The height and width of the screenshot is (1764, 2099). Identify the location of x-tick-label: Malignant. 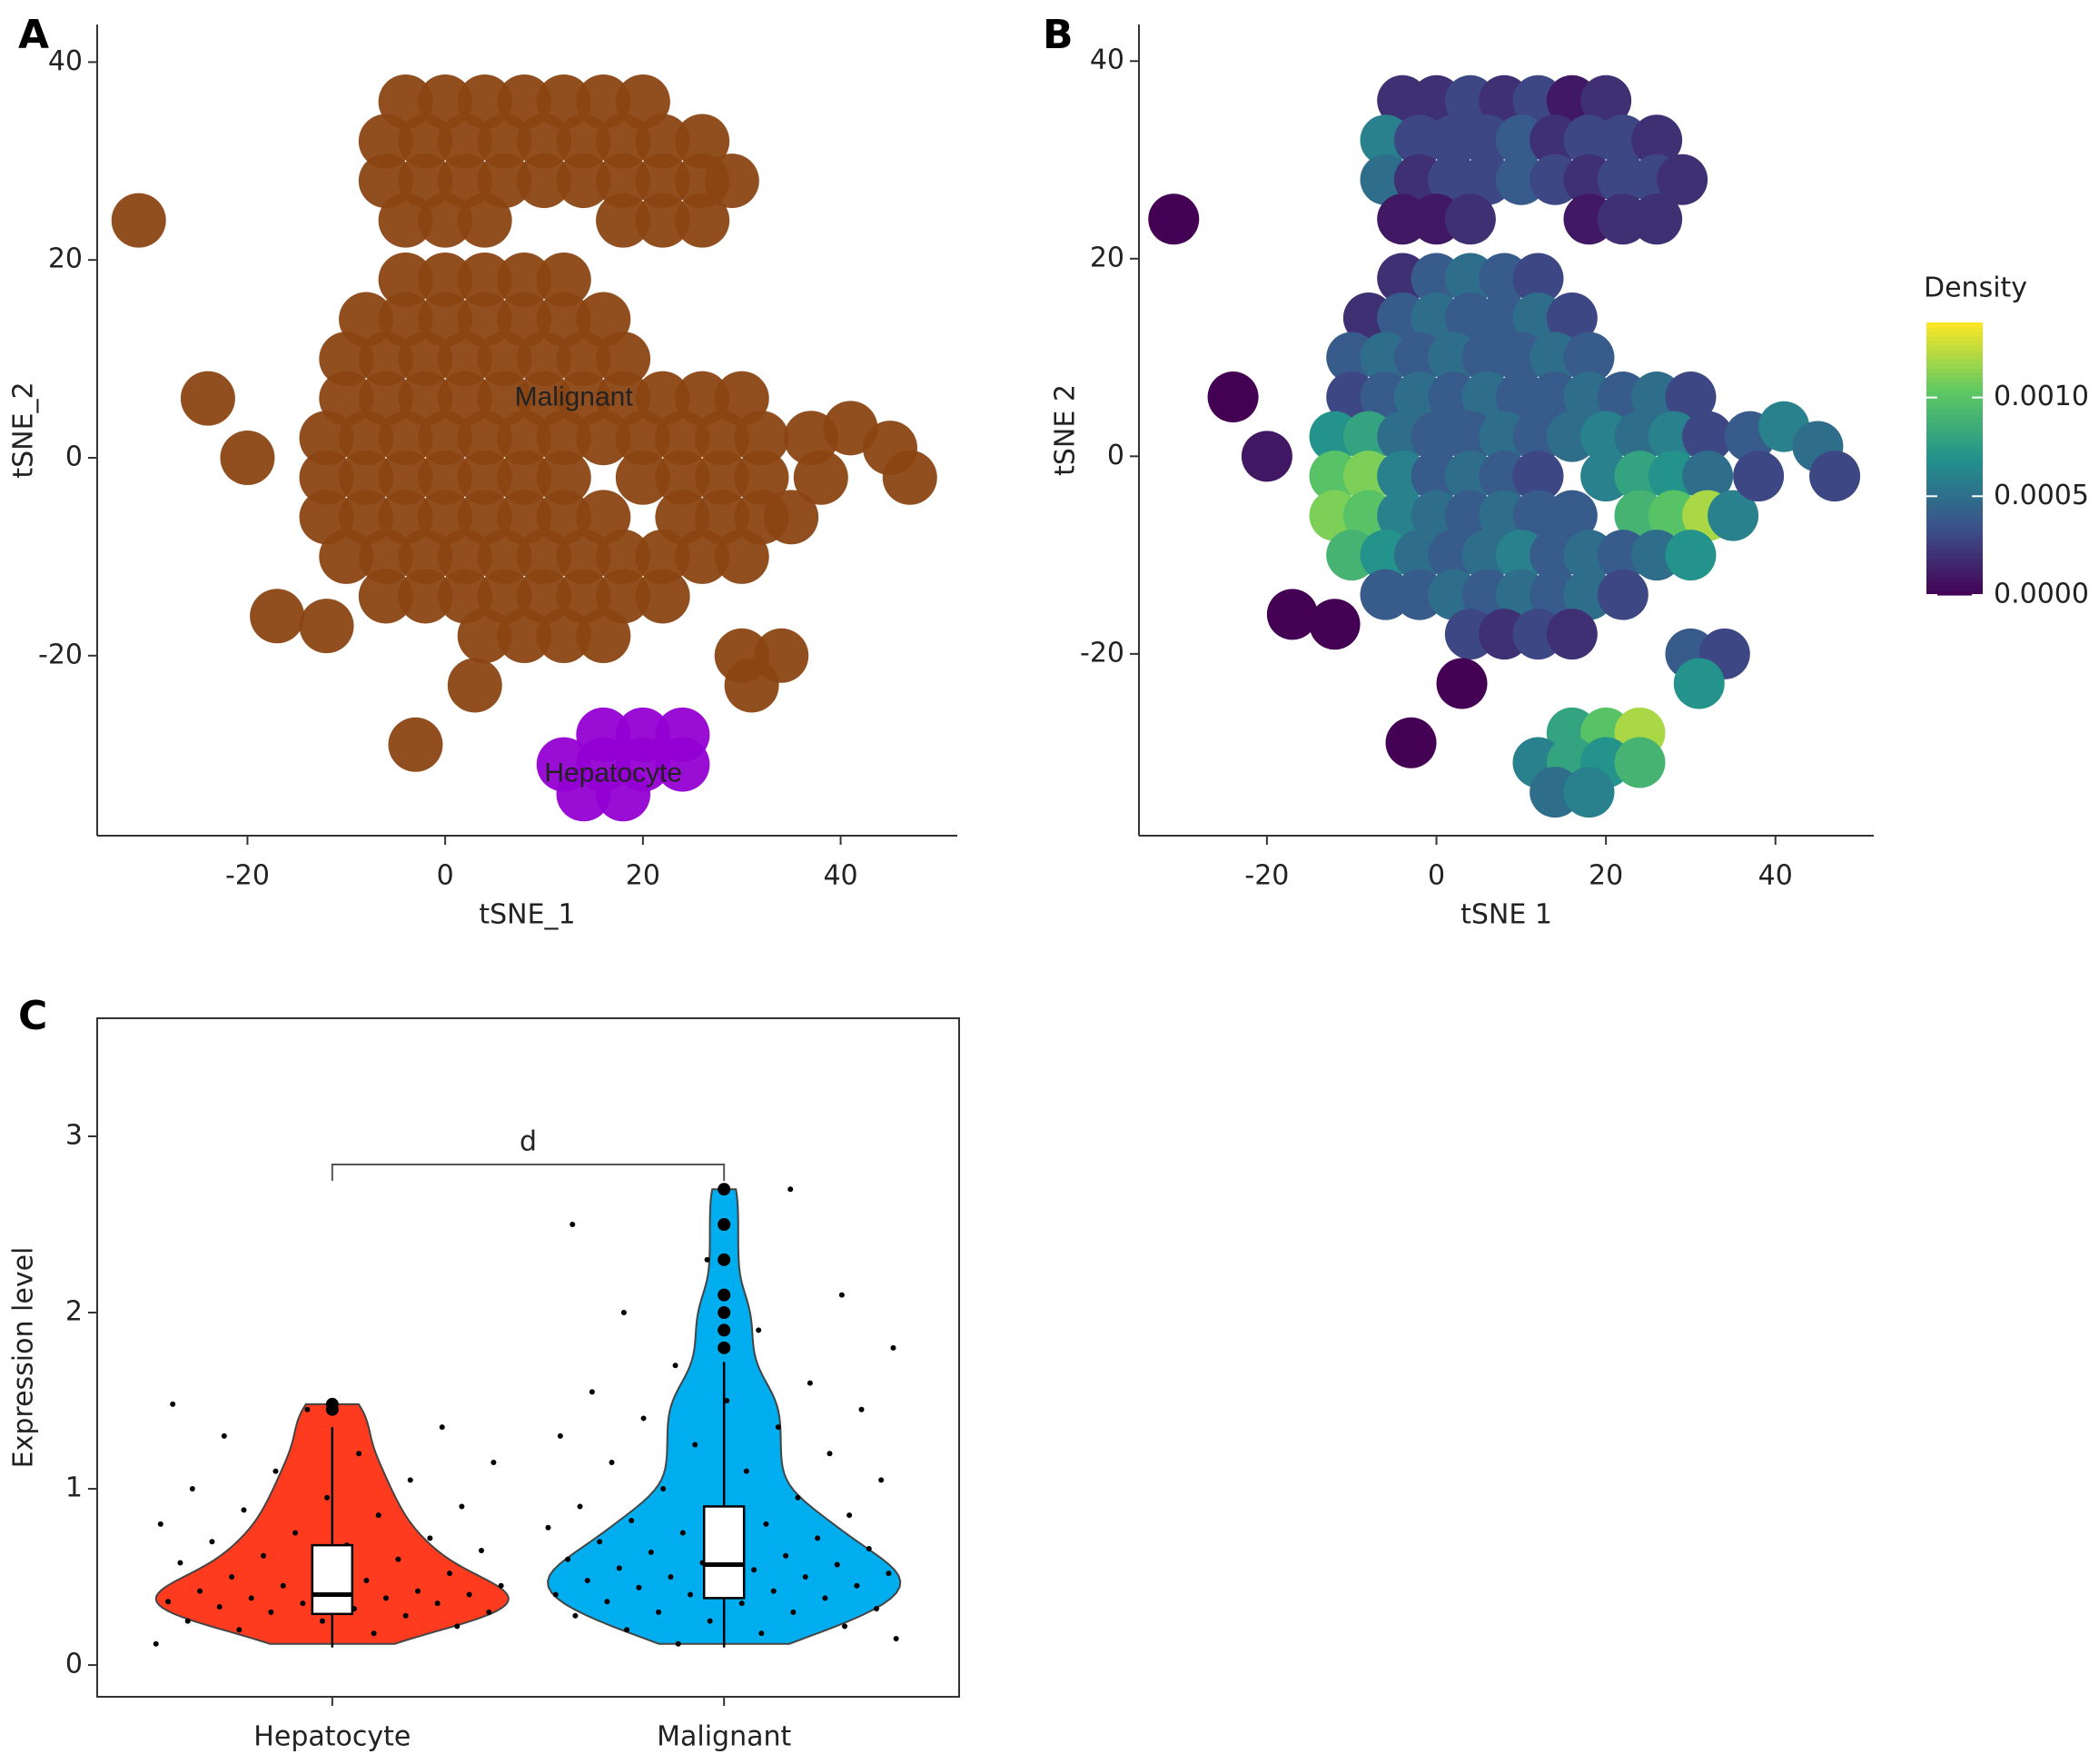
(724, 1737).